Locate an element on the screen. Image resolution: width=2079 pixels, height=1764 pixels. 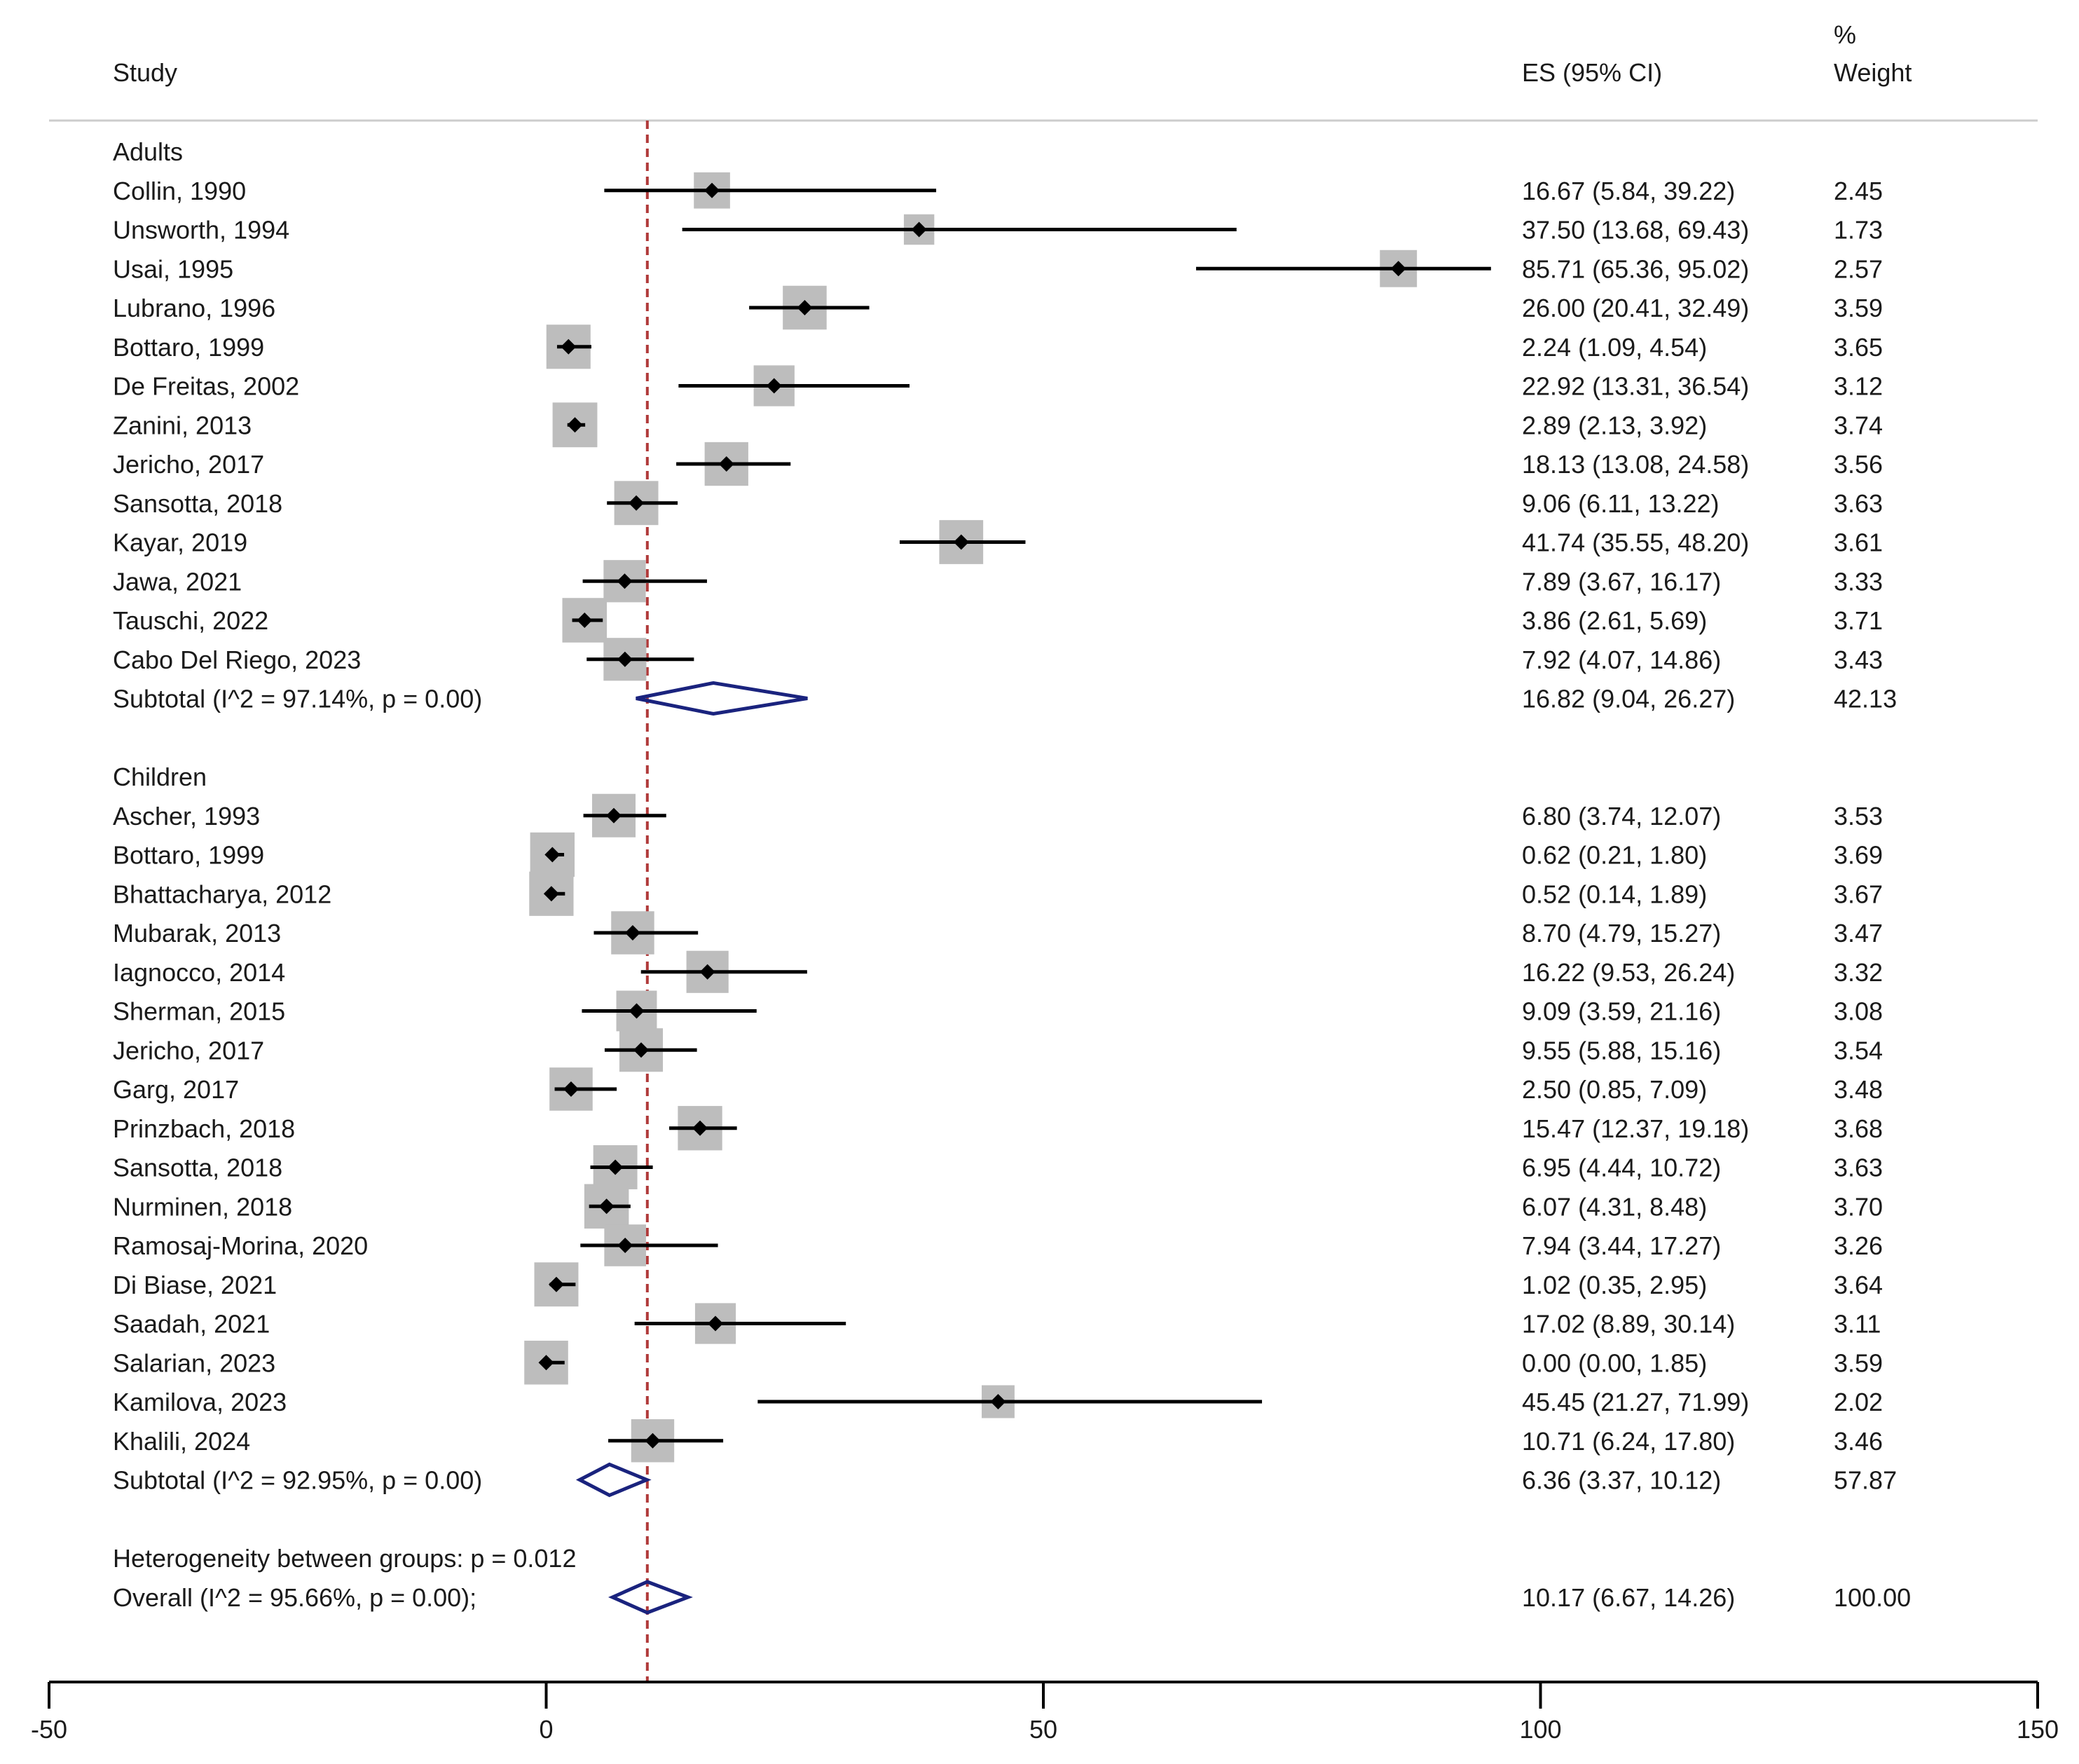
weight-text: 3.69 is located at coordinates (1858, 855).